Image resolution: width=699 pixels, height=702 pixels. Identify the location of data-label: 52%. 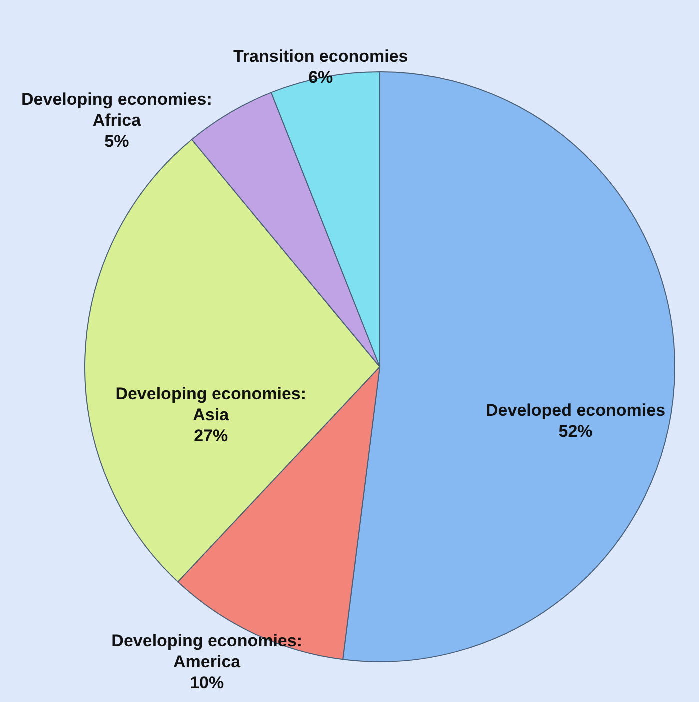
(575, 431).